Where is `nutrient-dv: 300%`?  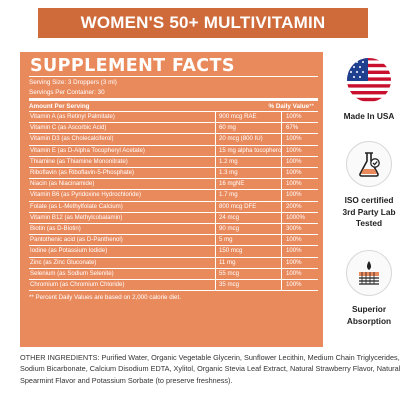 nutrient-dv: 300% is located at coordinates (294, 229).